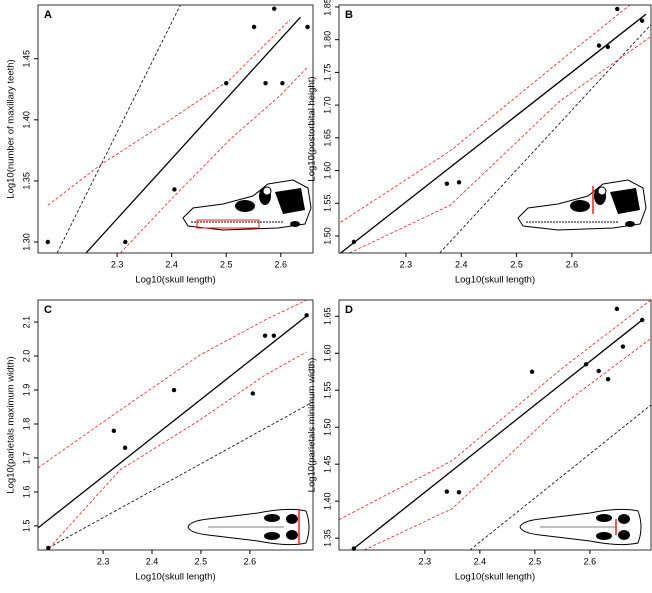 The width and height of the screenshot is (652, 593). Describe the element at coordinates (26, 242) in the screenshot. I see `y-tick-label: 1.30` at that location.